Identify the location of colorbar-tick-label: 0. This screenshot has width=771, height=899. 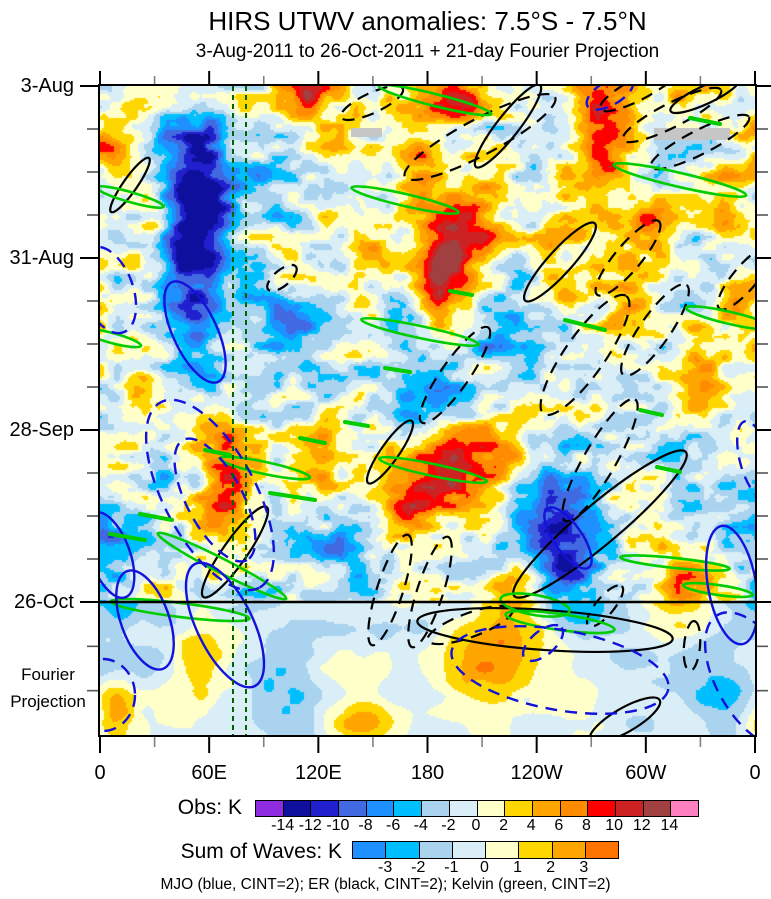
(484, 867).